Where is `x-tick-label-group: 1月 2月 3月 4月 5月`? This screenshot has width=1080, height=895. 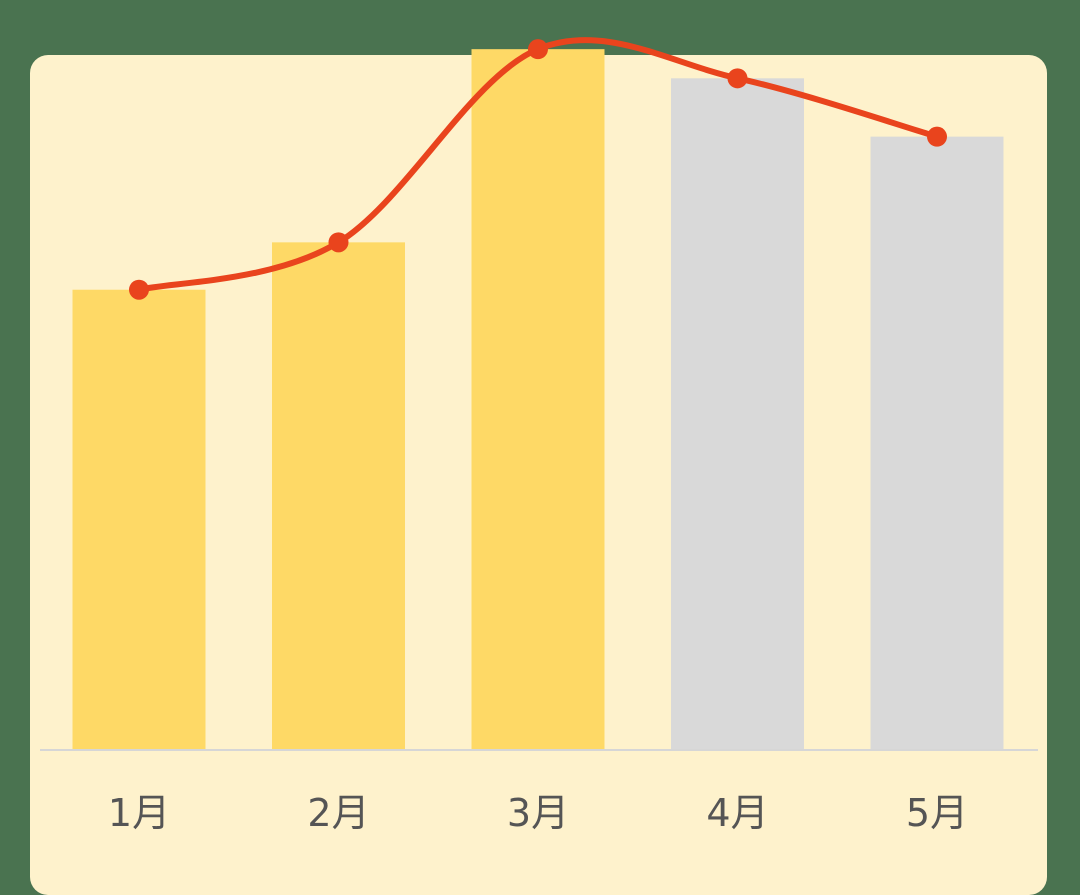 x-tick-label-group: 1月 2月 3月 4月 5月 is located at coordinates (538, 813).